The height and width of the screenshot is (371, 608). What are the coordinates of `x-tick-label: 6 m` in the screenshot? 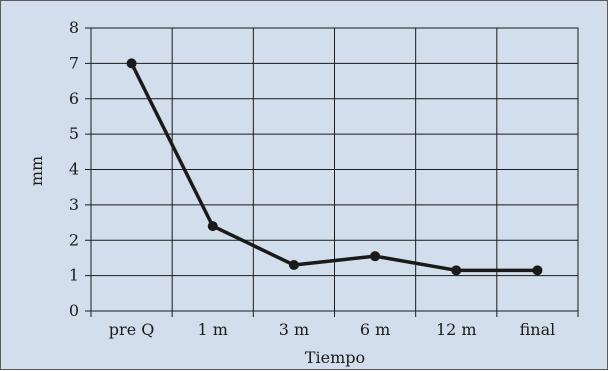 It's located at (375, 329).